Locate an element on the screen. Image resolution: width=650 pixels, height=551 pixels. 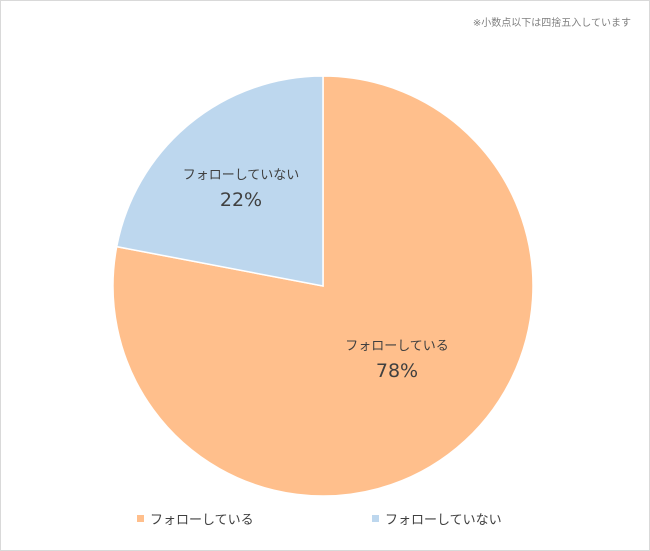
legend-label-not-following: フォローしていない is located at coordinates (443, 520).